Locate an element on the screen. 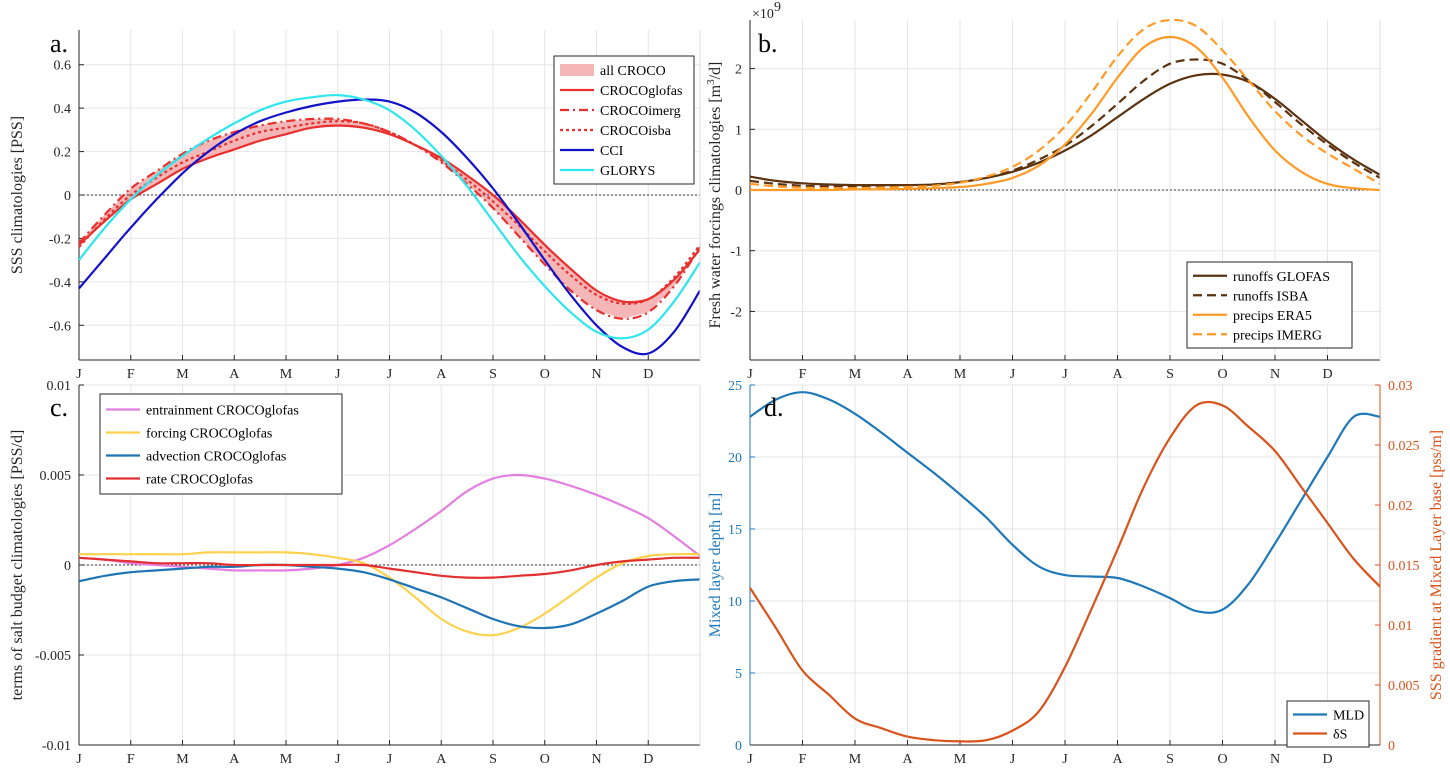 The image size is (1450, 778). y-tick-label: -0.2 is located at coordinates (60, 239).